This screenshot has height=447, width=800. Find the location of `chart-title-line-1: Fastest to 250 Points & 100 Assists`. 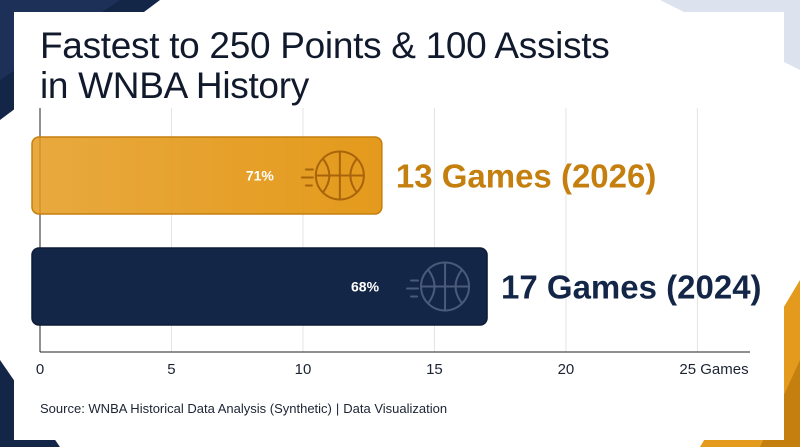

chart-title-line-1: Fastest to 250 Points & 100 Assists is located at coordinates (325, 45).